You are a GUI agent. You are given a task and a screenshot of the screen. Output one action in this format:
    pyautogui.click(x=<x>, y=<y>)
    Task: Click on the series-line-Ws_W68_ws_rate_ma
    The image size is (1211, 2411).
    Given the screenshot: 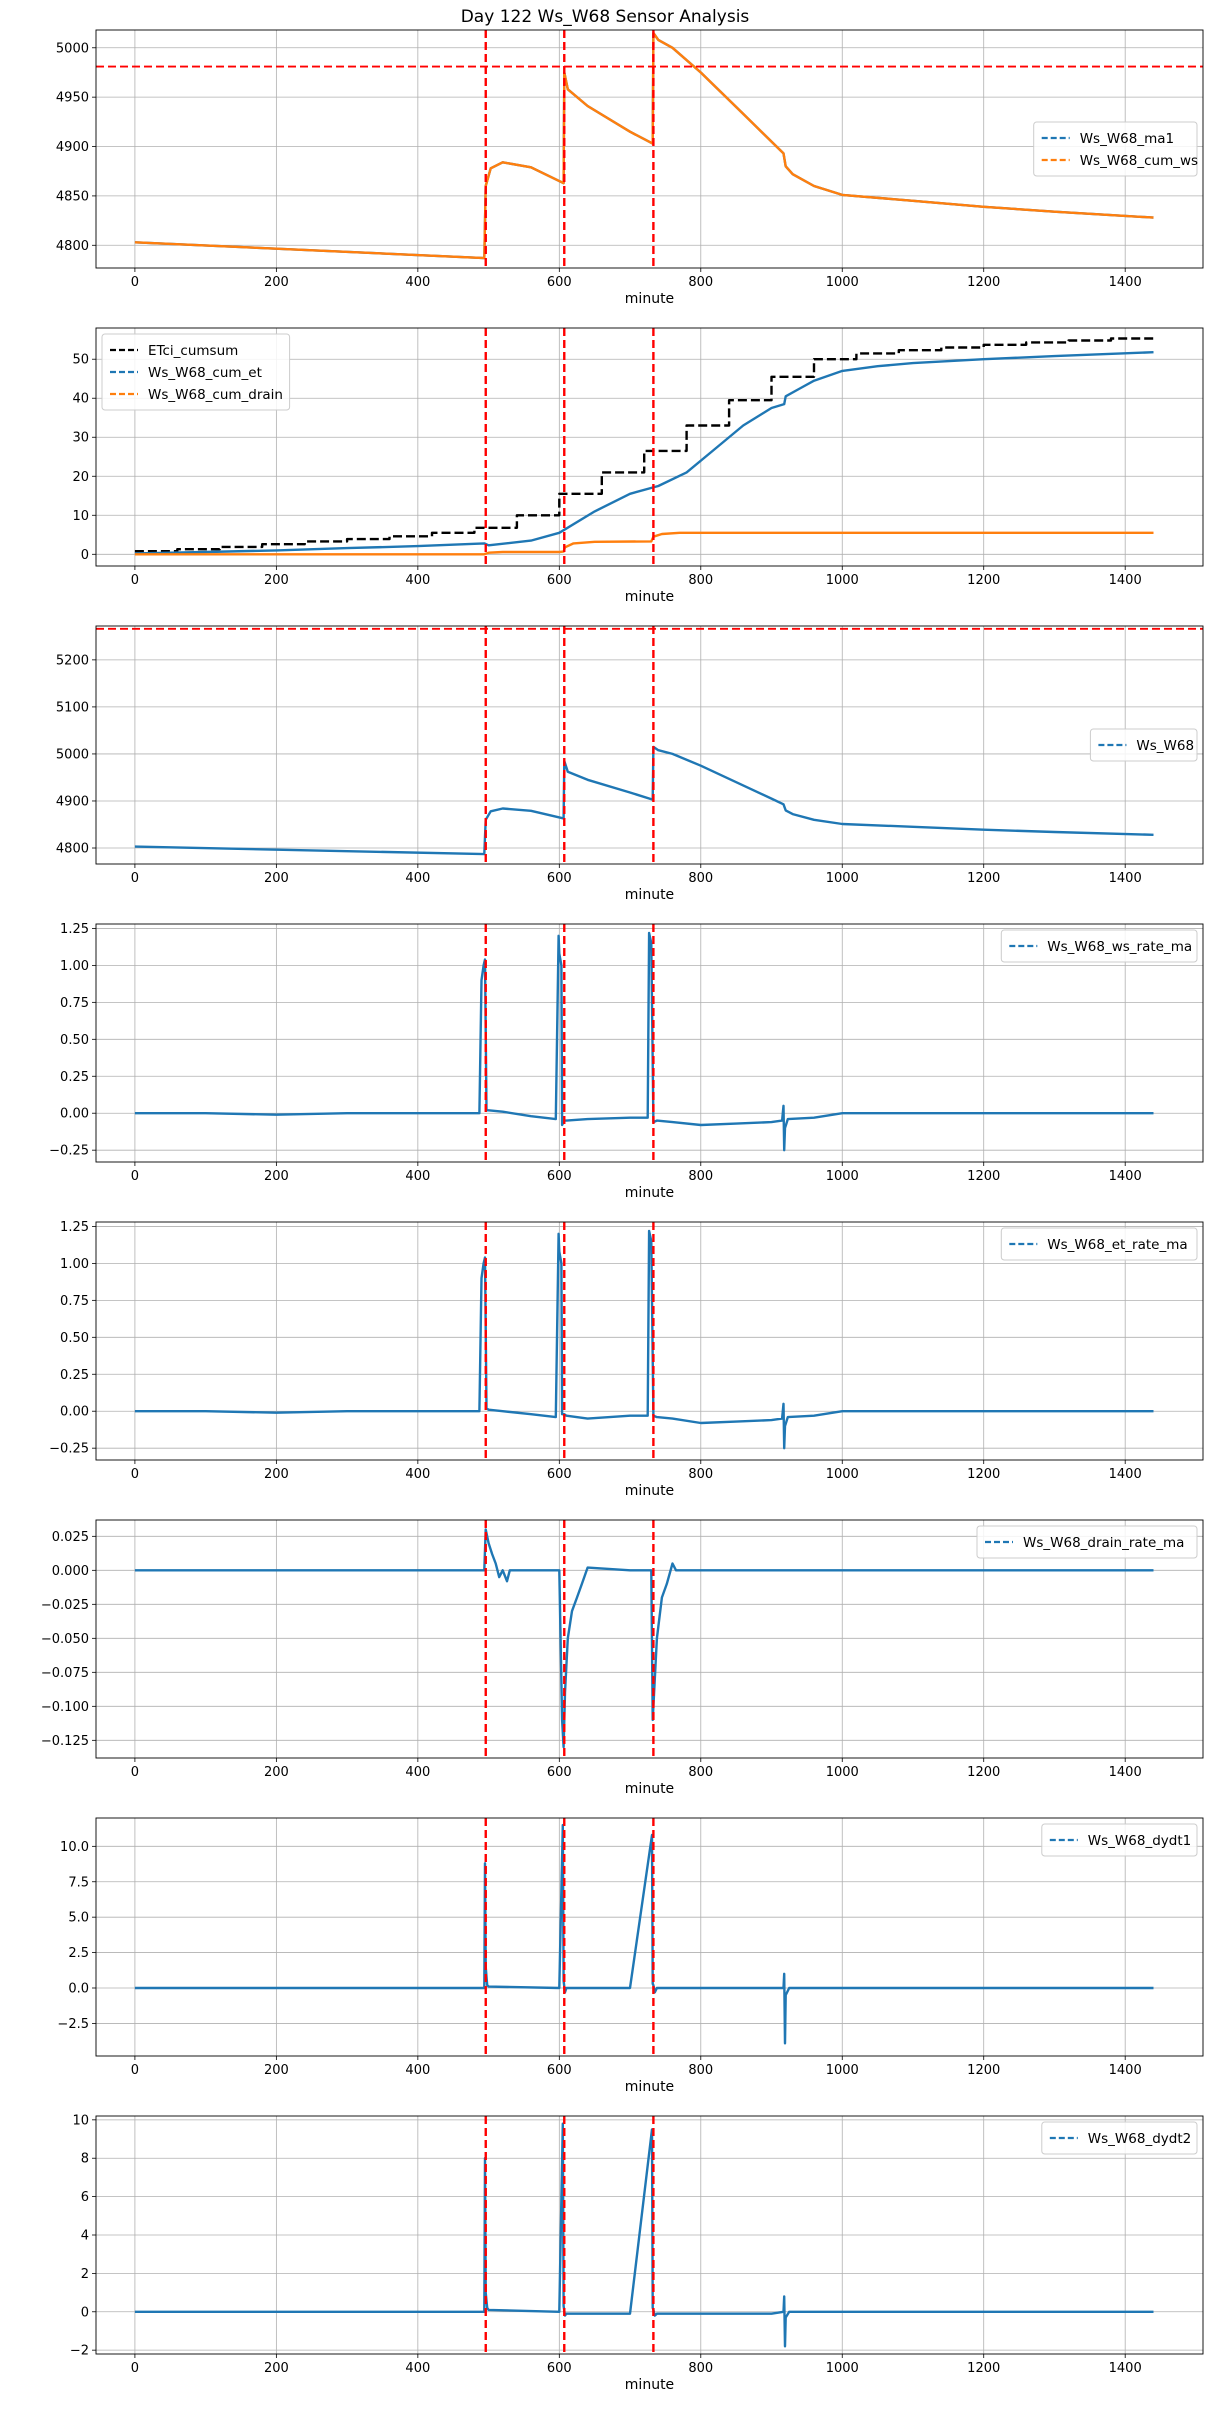 What is the action you would take?
    pyautogui.click(x=644, y=1041)
    